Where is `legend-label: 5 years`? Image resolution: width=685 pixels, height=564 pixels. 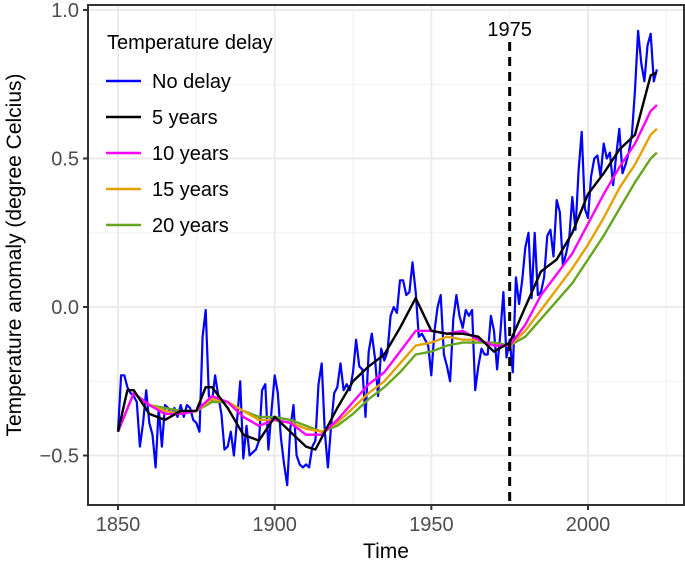
legend-label: 5 years is located at coordinates (185, 118).